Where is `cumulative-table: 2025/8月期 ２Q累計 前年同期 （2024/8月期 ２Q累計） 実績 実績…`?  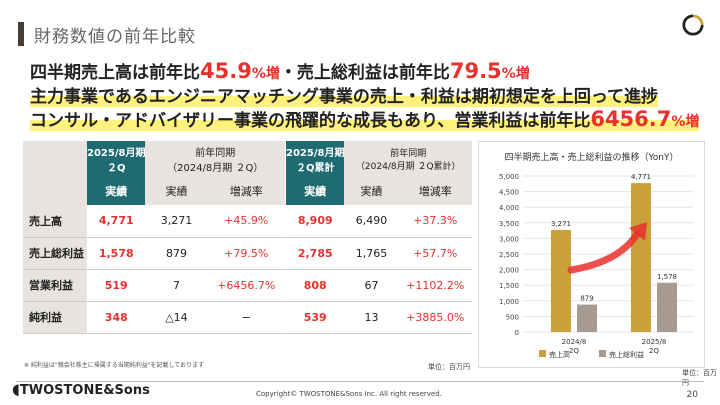 cumulative-table: 2025/8月期 ２Q累計 前年同期 （2024/8月期 ２Q累計） 実績 実績… is located at coordinates (379, 237).